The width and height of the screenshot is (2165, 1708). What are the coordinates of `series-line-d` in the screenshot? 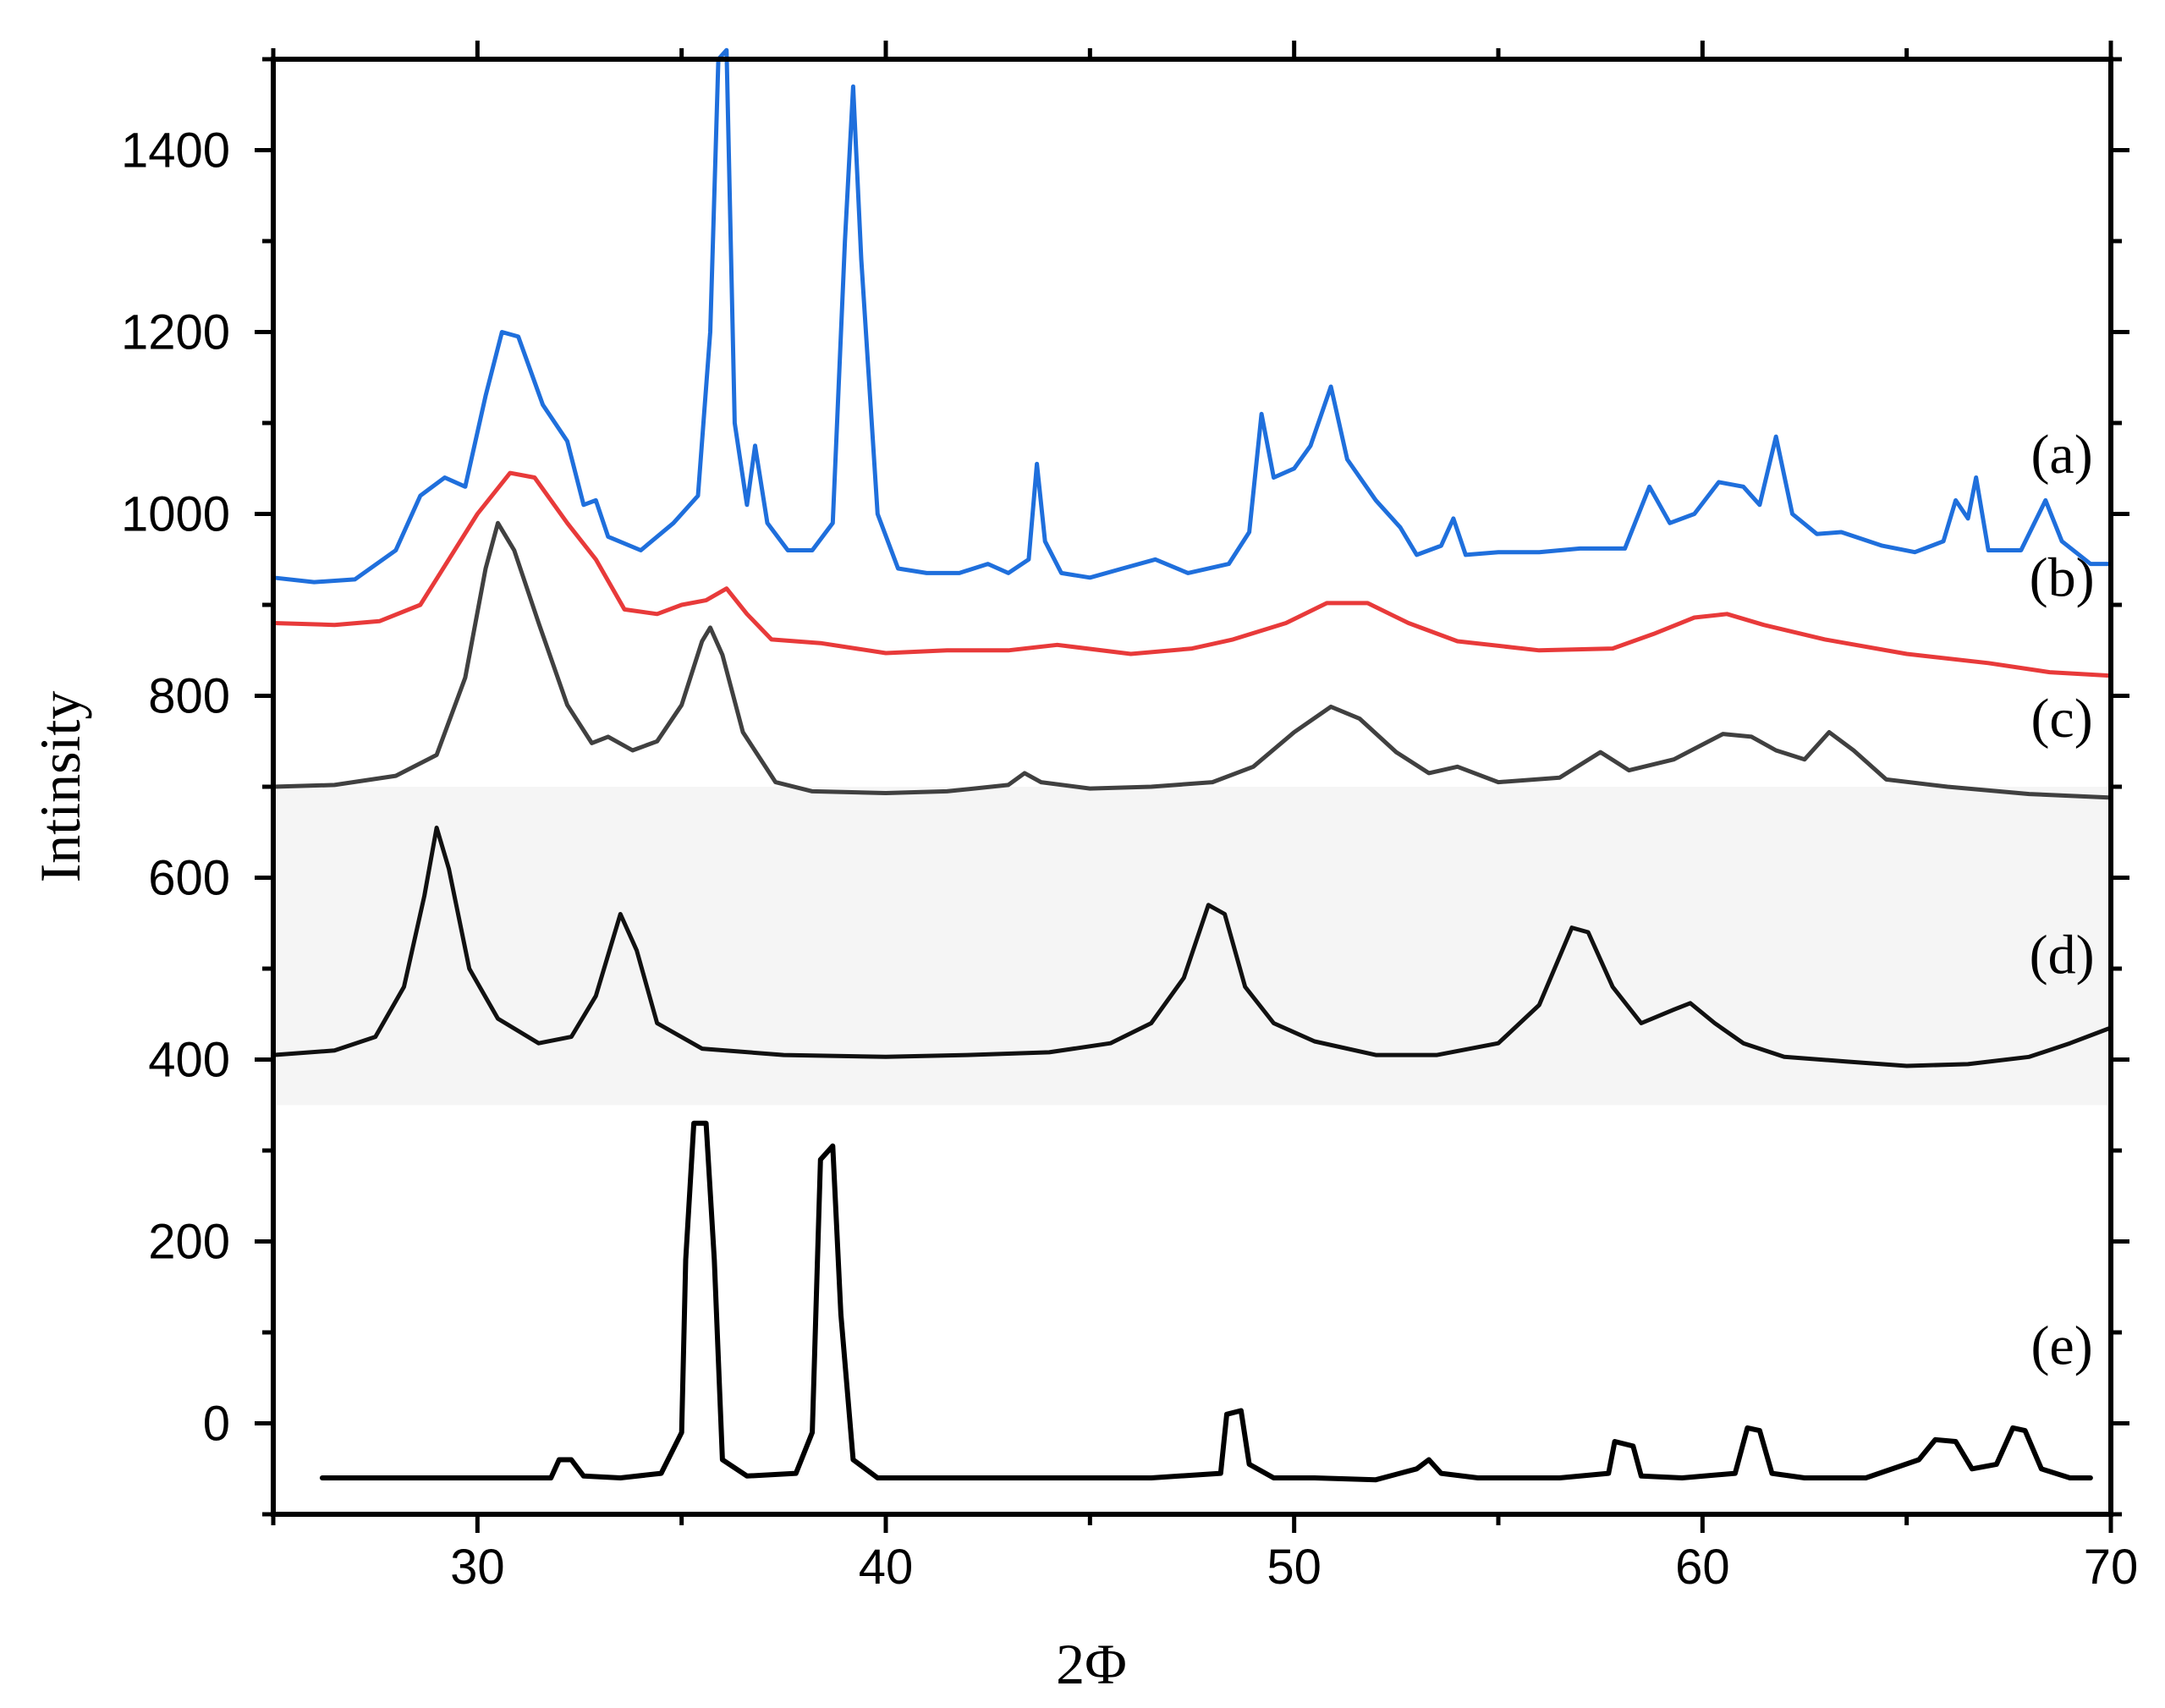 It's located at (1192, 946).